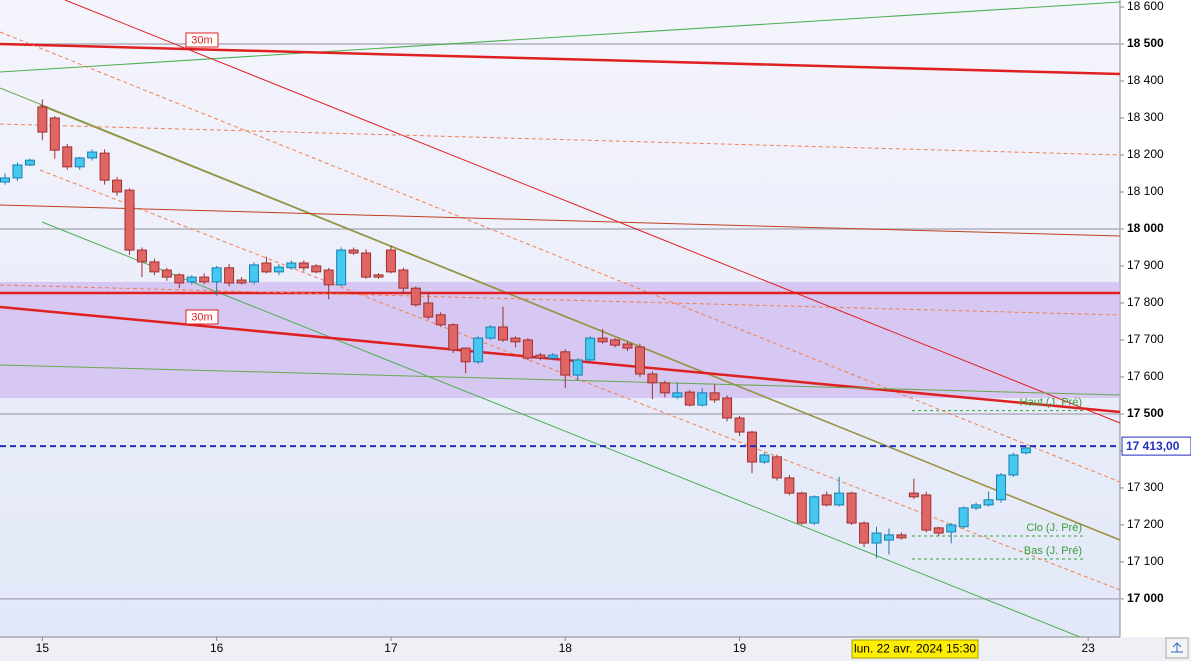 This screenshot has width=1191, height=661. I want to click on x-axis-background, so click(595, 649).